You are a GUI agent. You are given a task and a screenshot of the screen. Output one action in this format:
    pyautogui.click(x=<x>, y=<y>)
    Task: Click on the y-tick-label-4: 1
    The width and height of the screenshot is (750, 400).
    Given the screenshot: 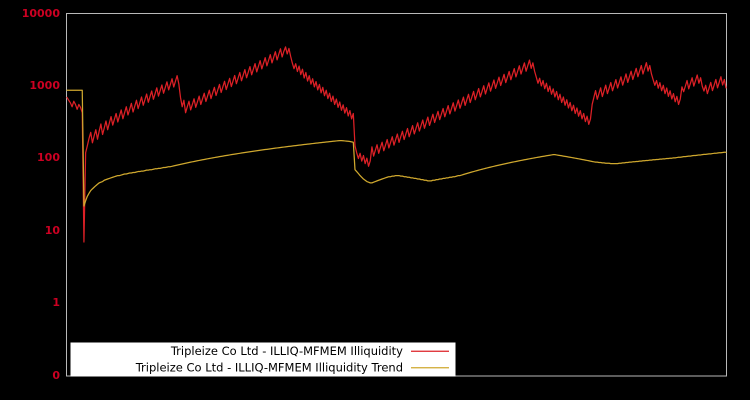 What is the action you would take?
    pyautogui.click(x=56, y=302)
    